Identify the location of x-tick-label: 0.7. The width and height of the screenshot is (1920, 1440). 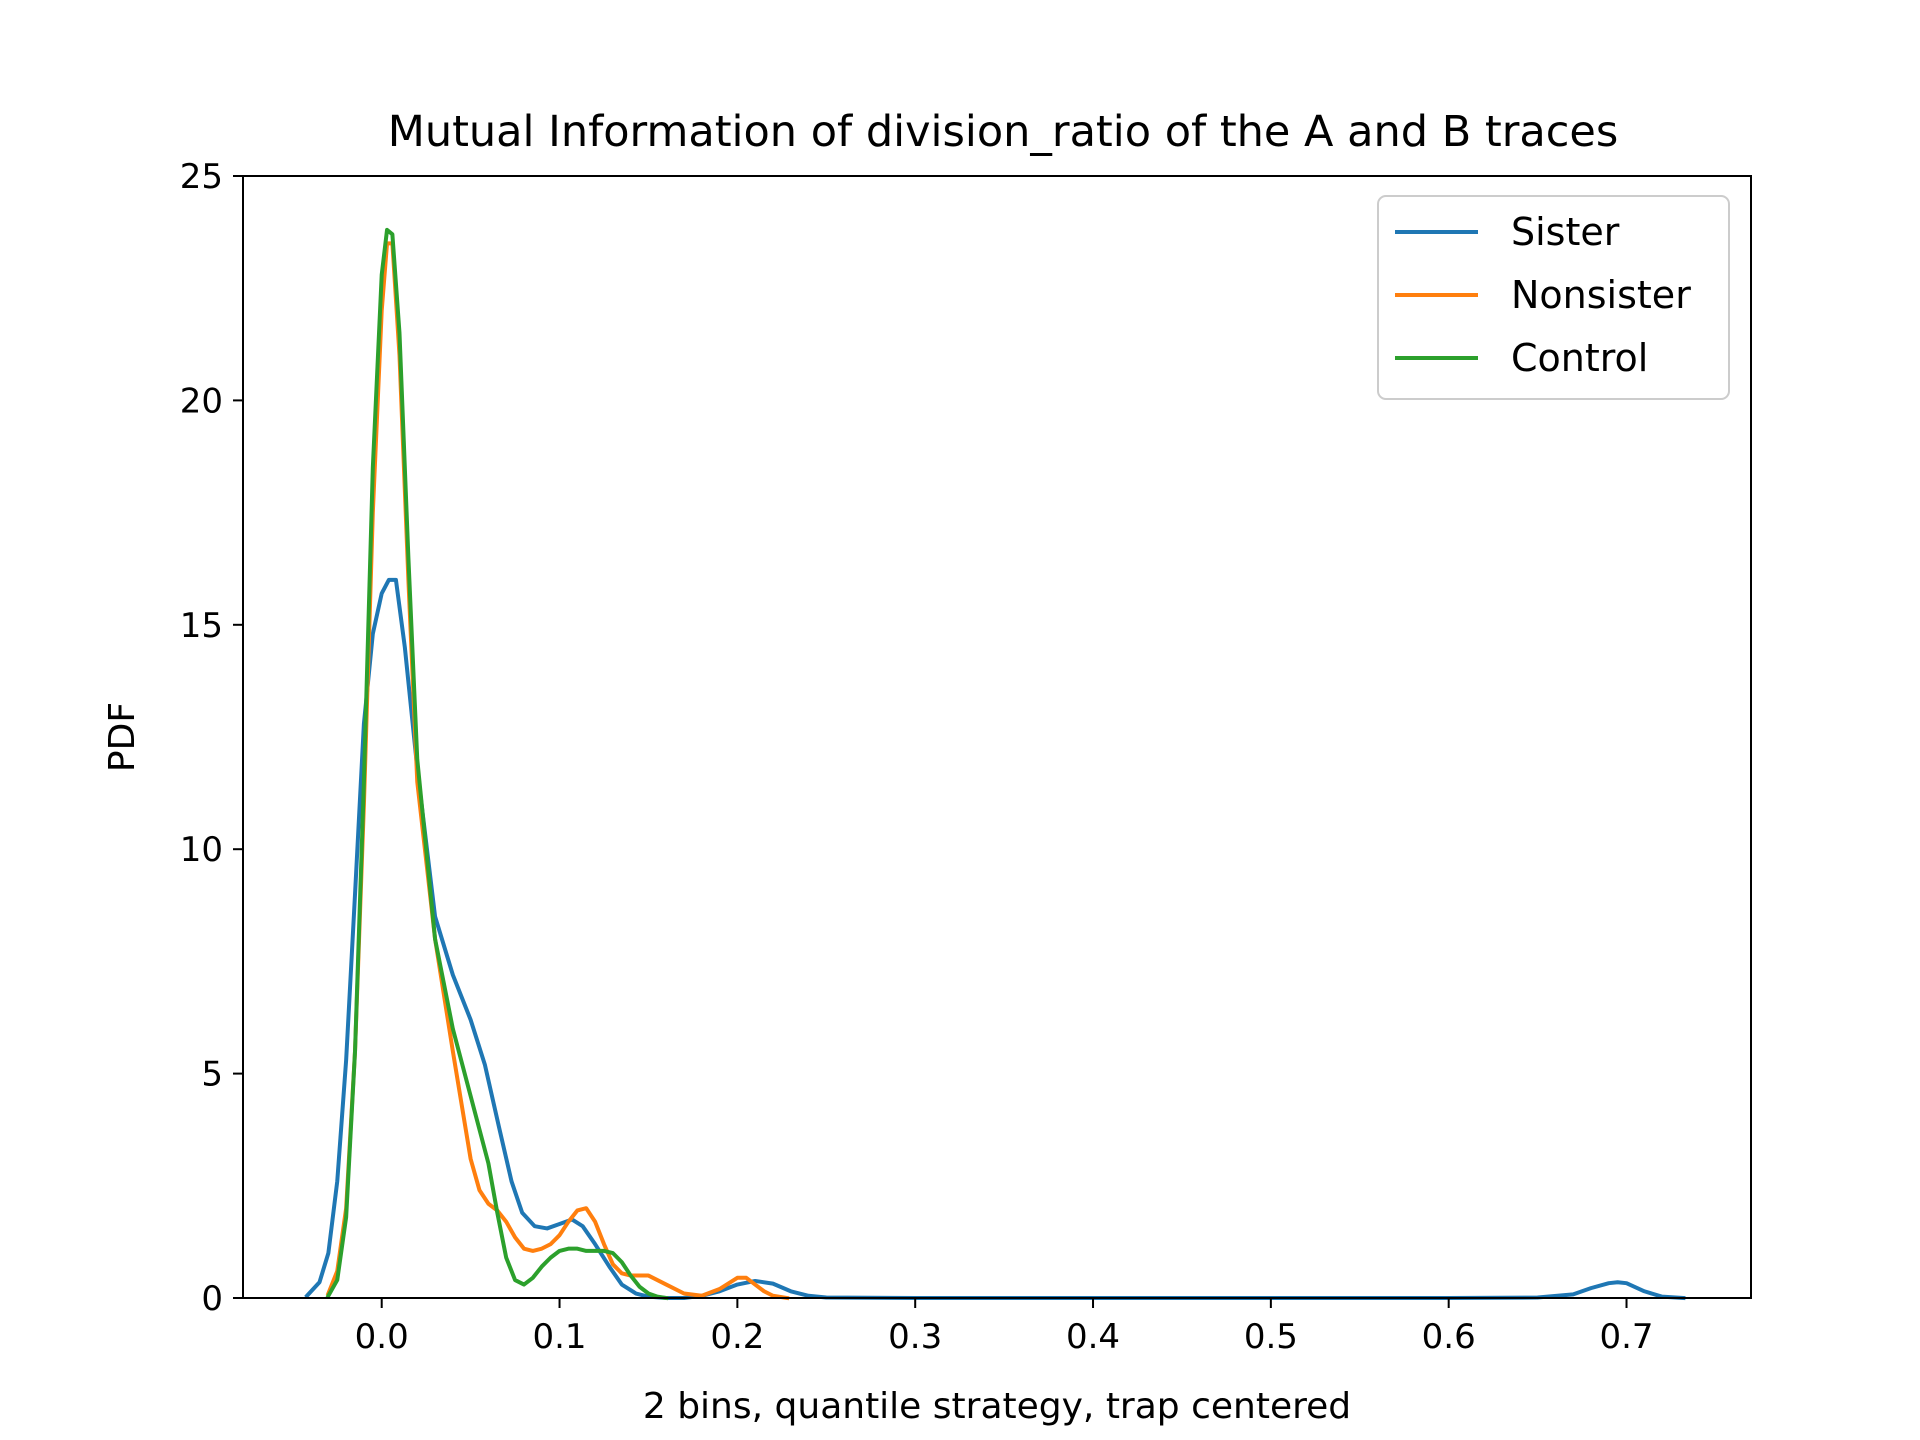
(1626, 1337).